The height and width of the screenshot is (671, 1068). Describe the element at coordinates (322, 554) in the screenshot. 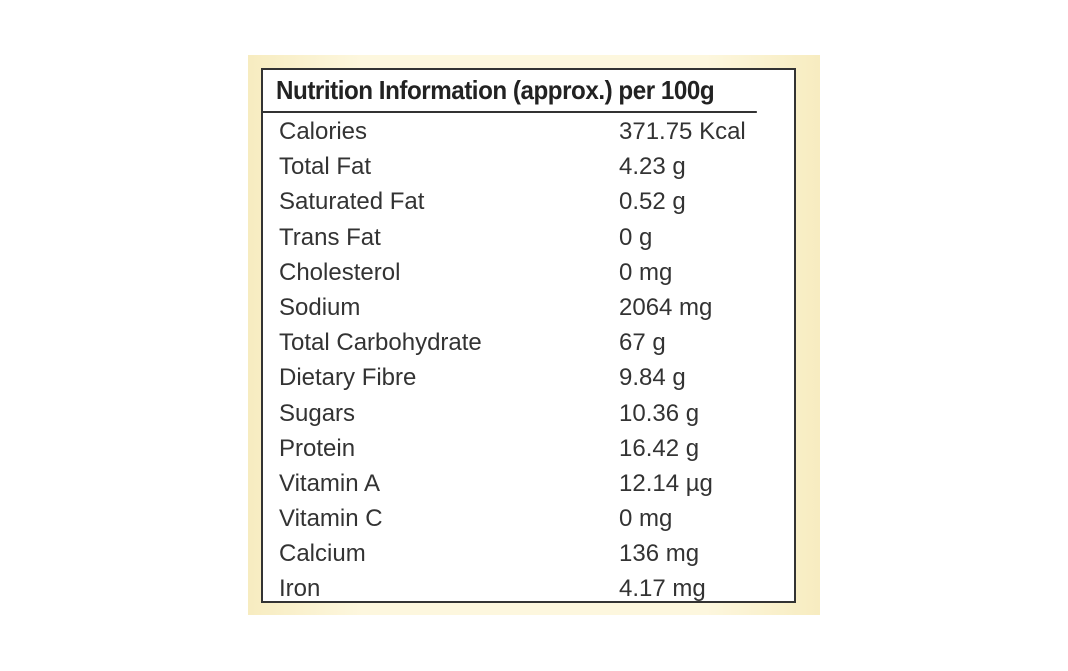

I see `nutrient-name: Calcium` at that location.